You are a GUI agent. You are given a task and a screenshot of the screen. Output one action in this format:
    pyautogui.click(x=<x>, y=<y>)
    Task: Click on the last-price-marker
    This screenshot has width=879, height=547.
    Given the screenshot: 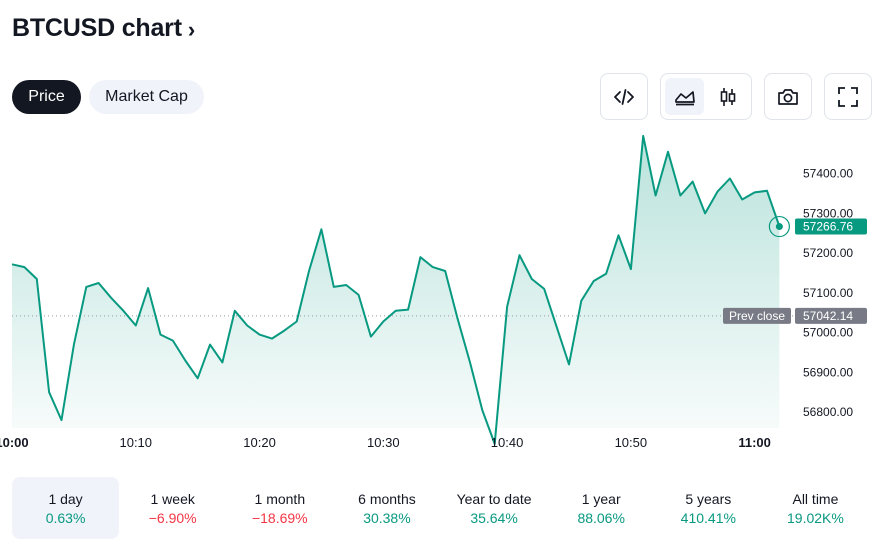 What is the action you would take?
    pyautogui.click(x=779, y=227)
    